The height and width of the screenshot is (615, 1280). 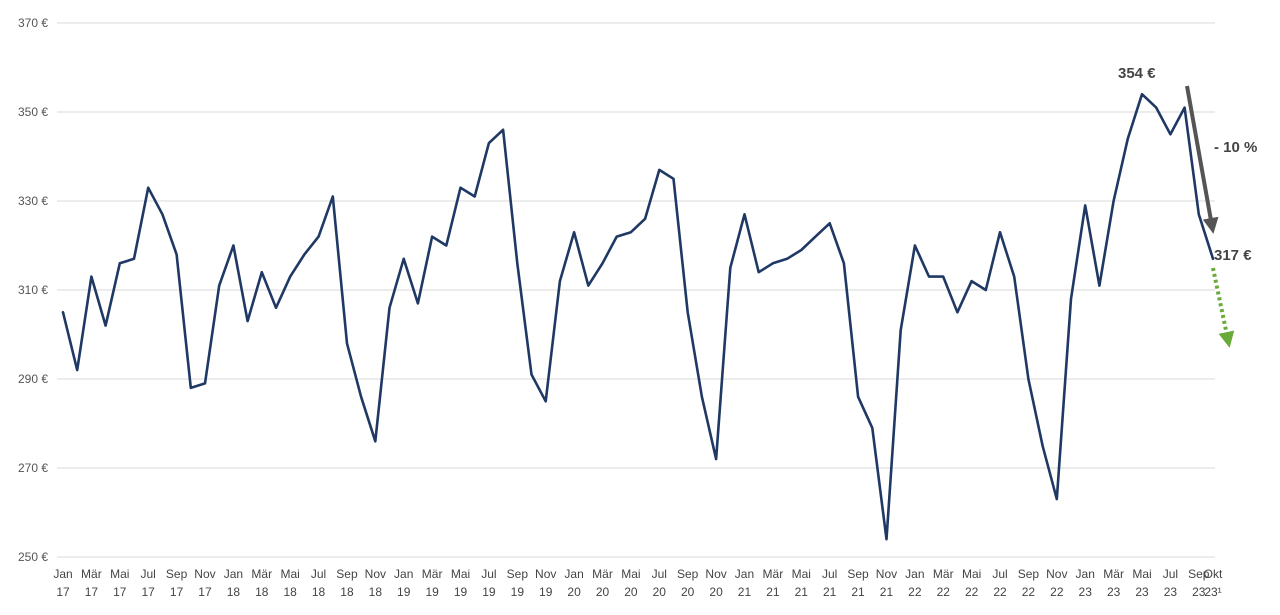 I want to click on x-tick-label: Jul 20, so click(x=659, y=583).